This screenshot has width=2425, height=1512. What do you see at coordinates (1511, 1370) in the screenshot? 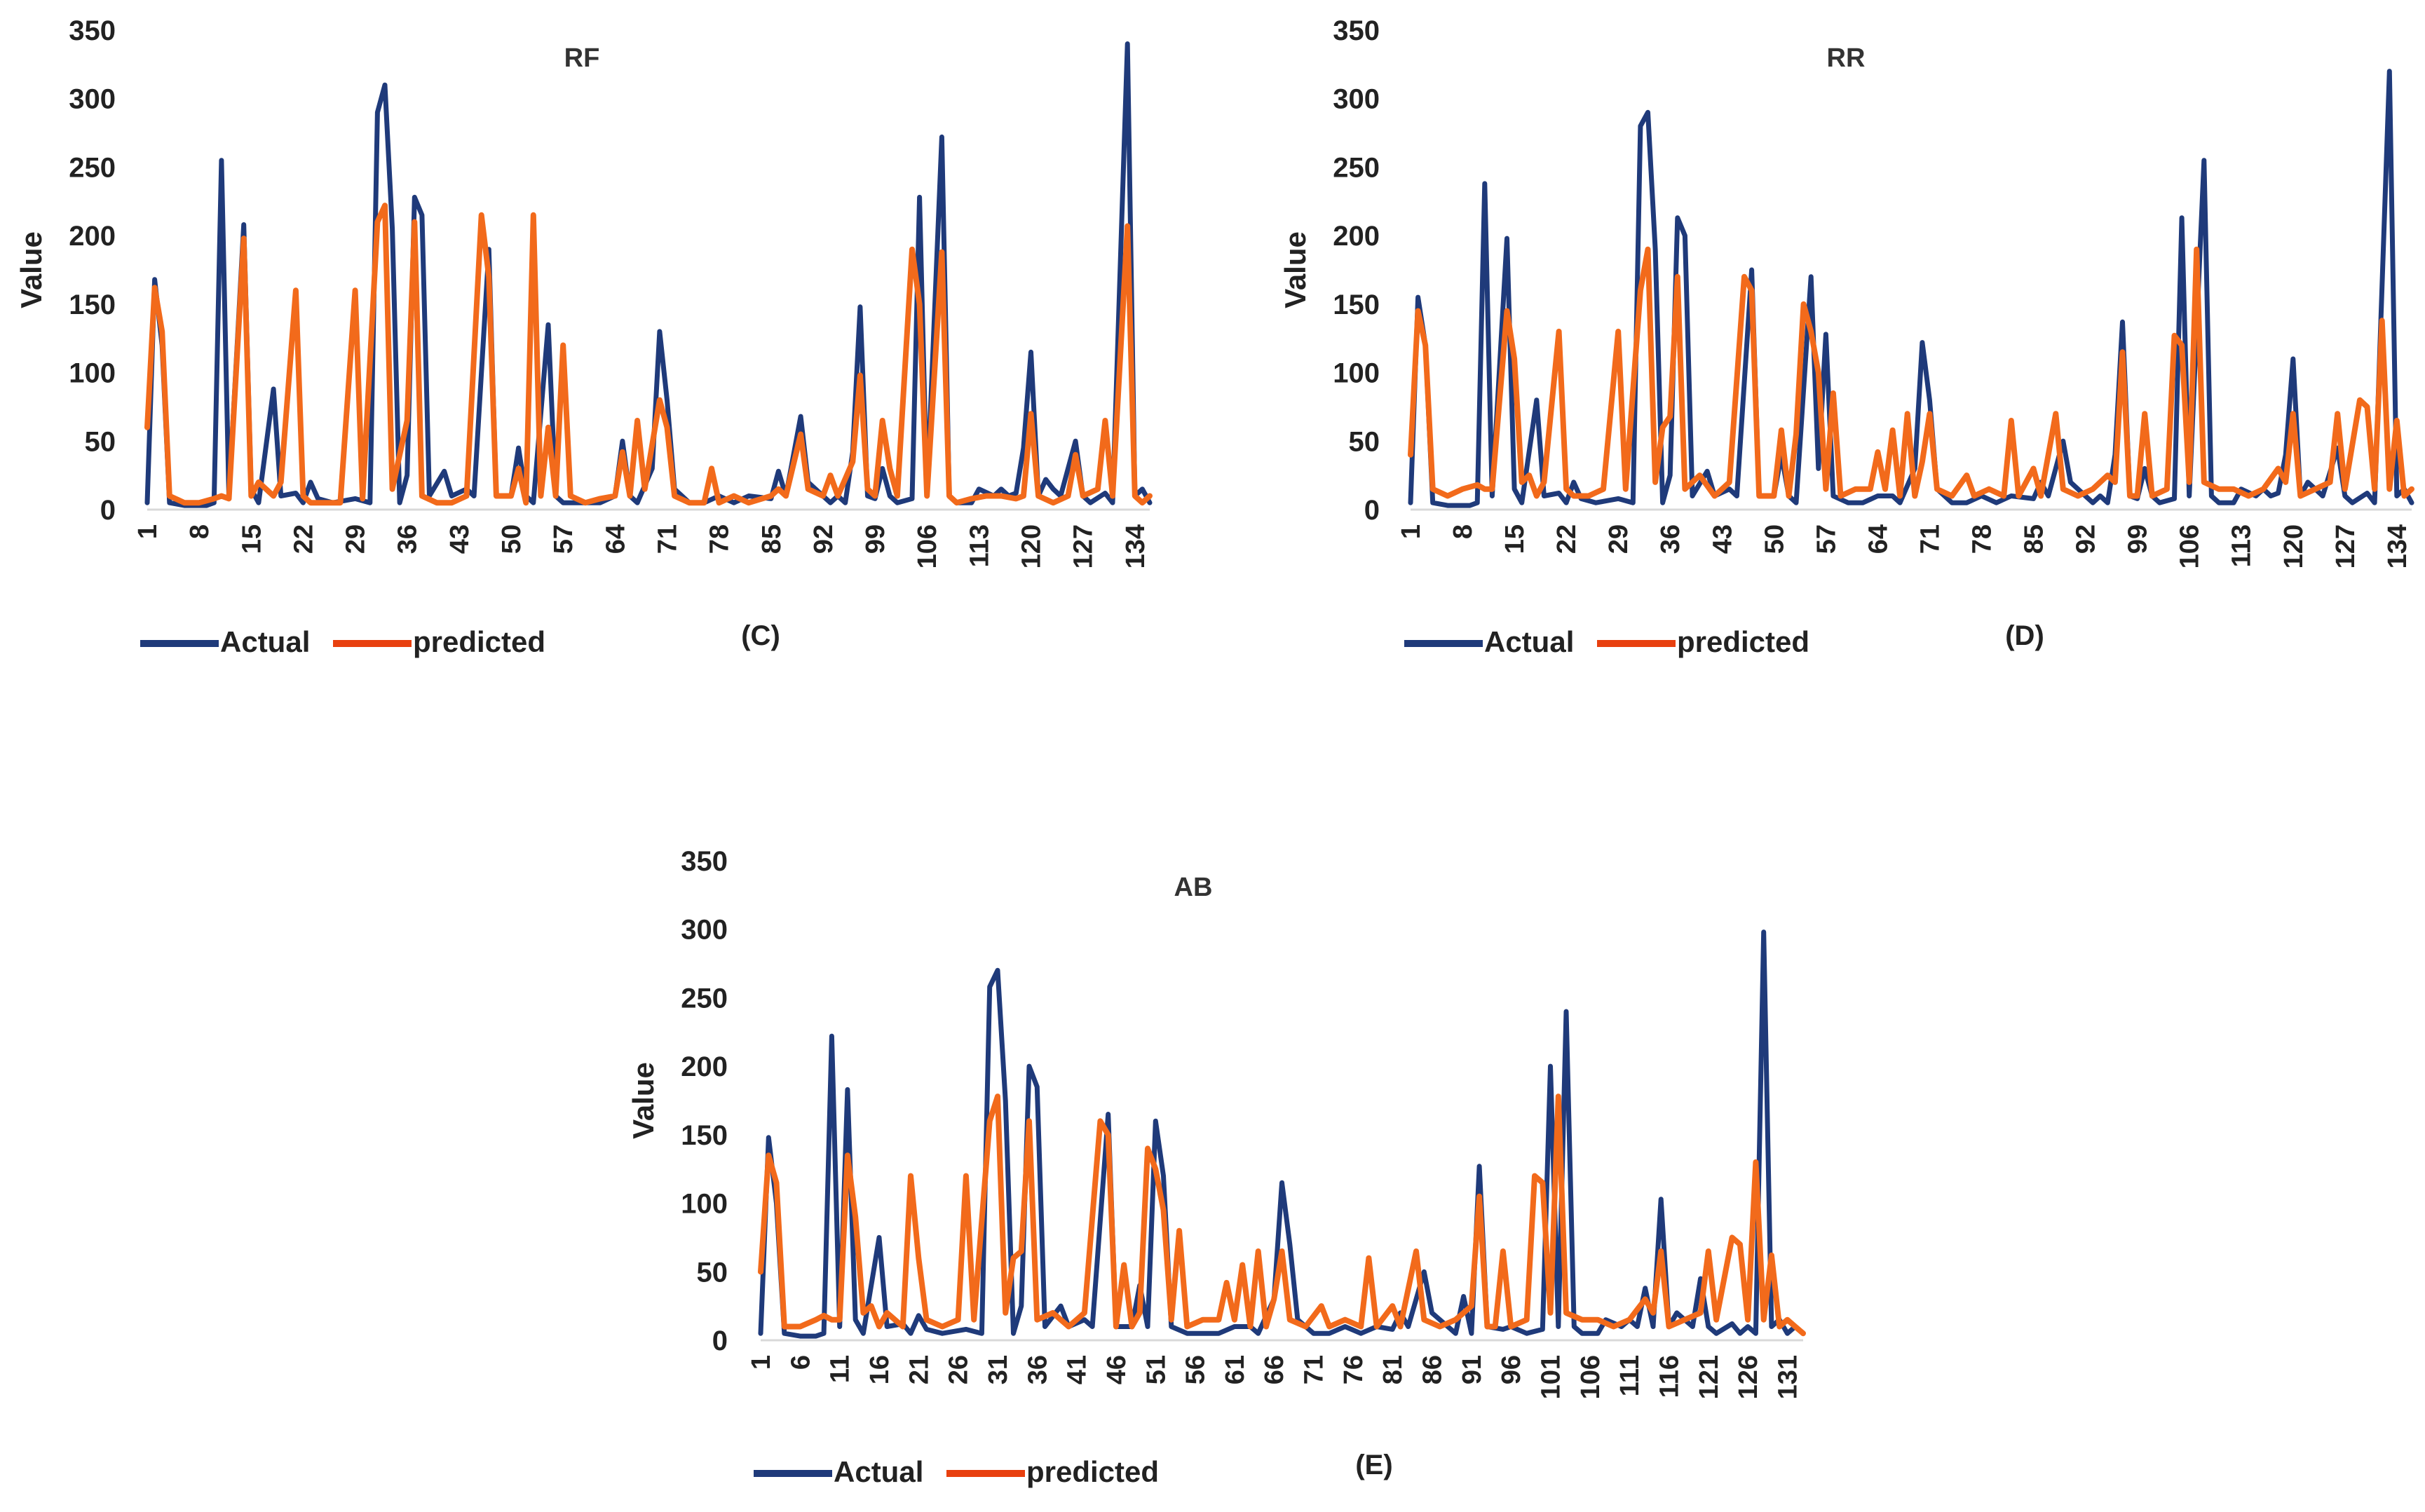
I see `x-tick-label: 96` at bounding box center [1511, 1370].